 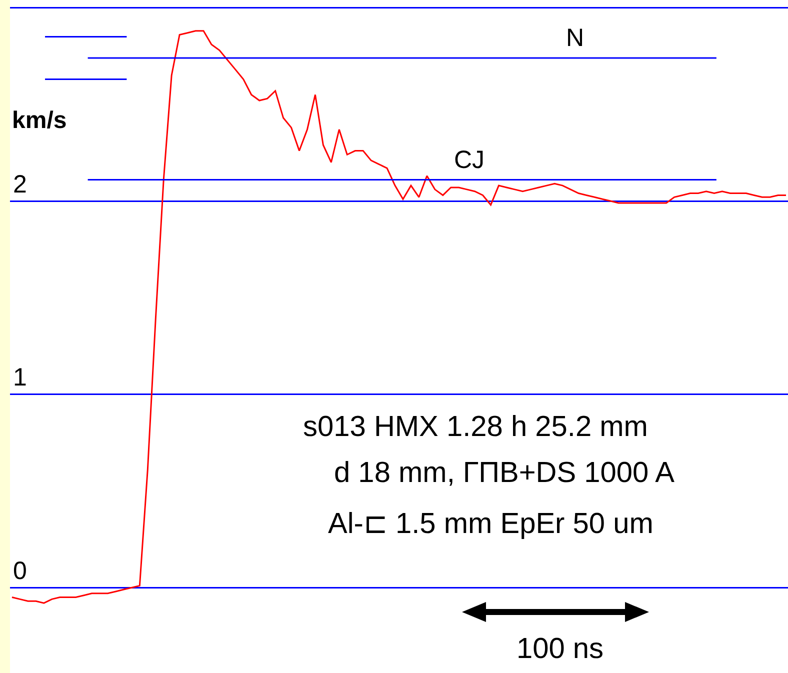 I want to click on y-tick-label: 0, so click(x=20, y=570).